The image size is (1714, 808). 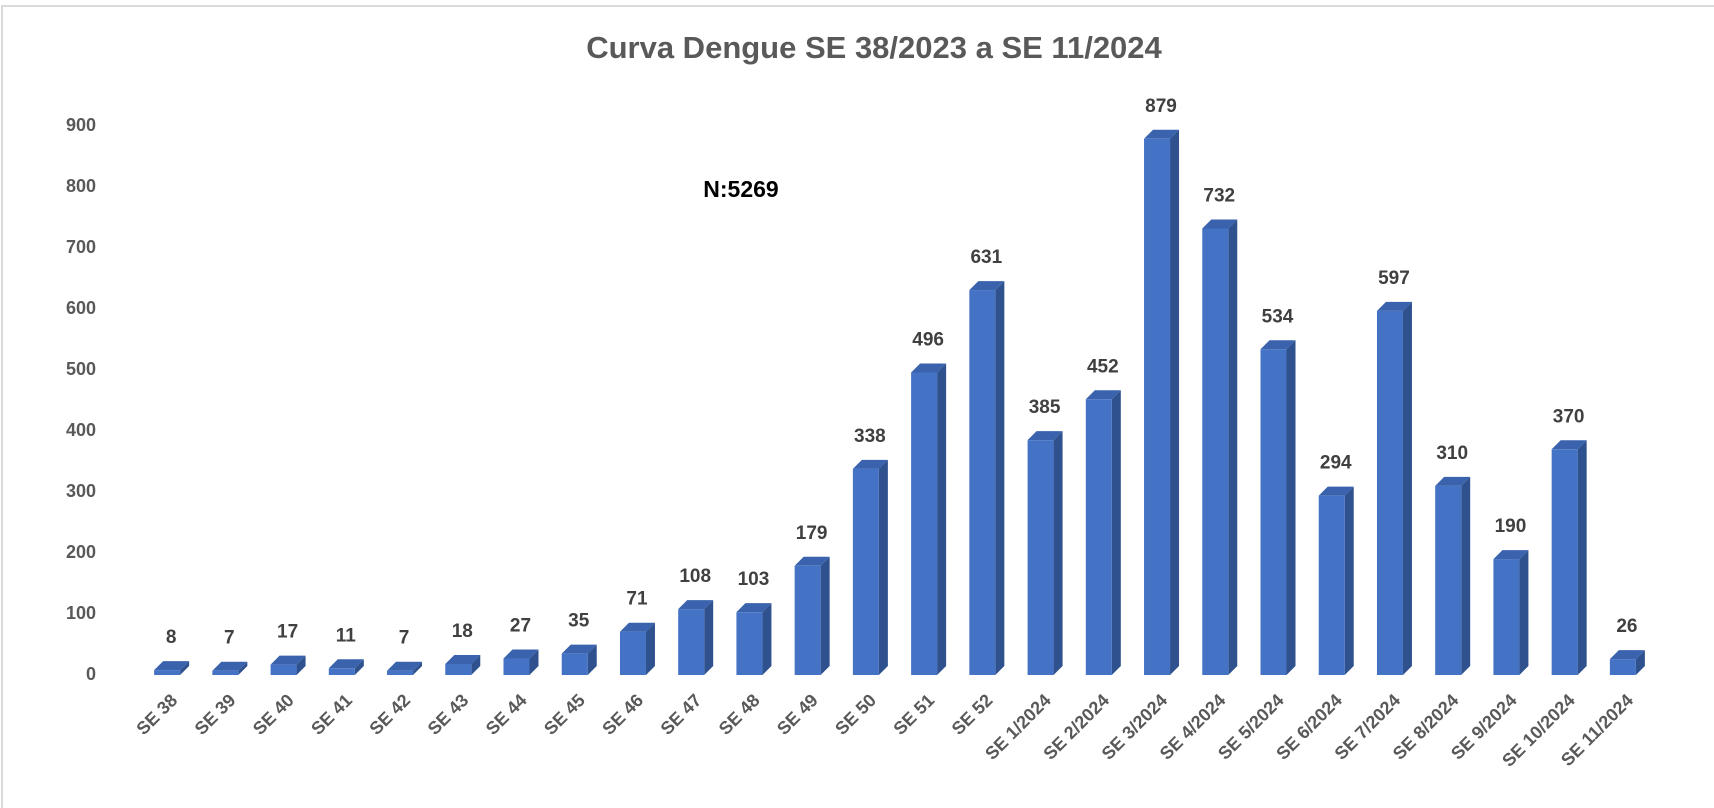 What do you see at coordinates (520, 626) in the screenshot?
I see `value-label: 27` at bounding box center [520, 626].